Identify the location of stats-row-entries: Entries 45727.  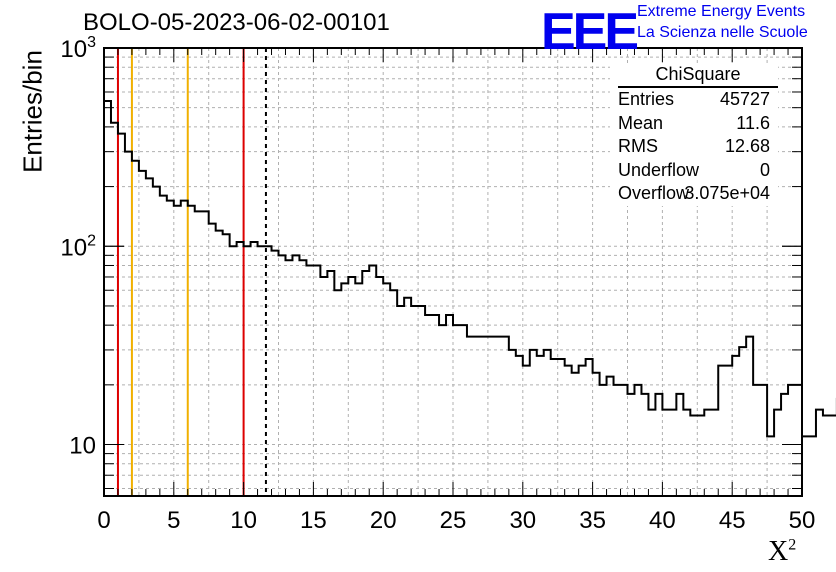
(698, 100).